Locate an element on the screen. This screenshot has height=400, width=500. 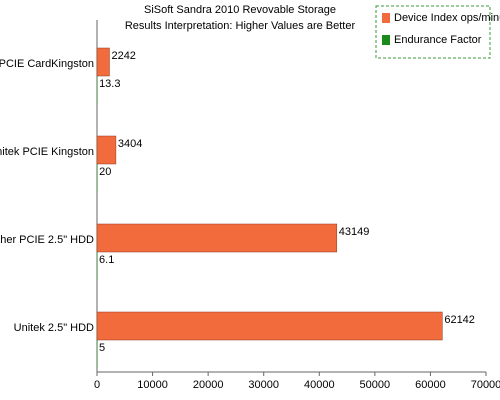
legend-label: Device Index ops/minute is located at coordinates (447, 18).